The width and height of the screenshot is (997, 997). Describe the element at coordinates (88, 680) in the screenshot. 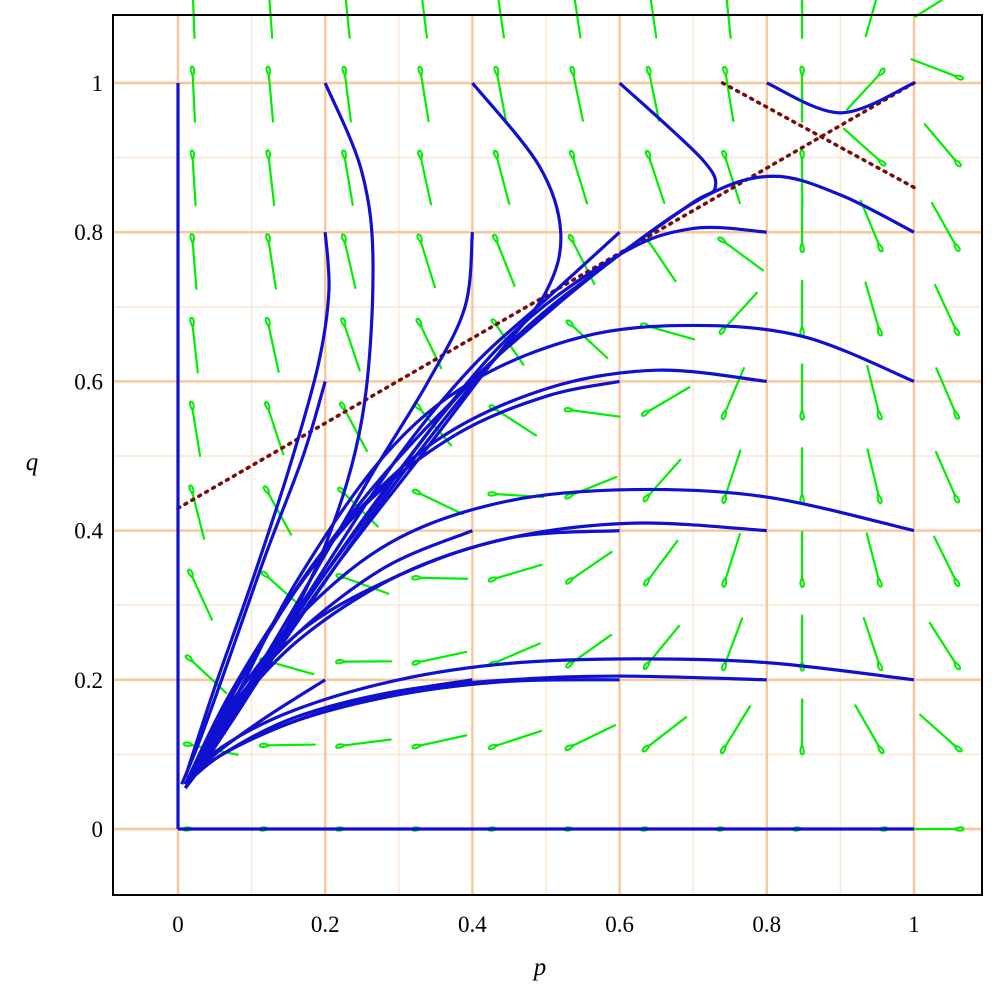

I see `y-tick-label: 0.2` at that location.